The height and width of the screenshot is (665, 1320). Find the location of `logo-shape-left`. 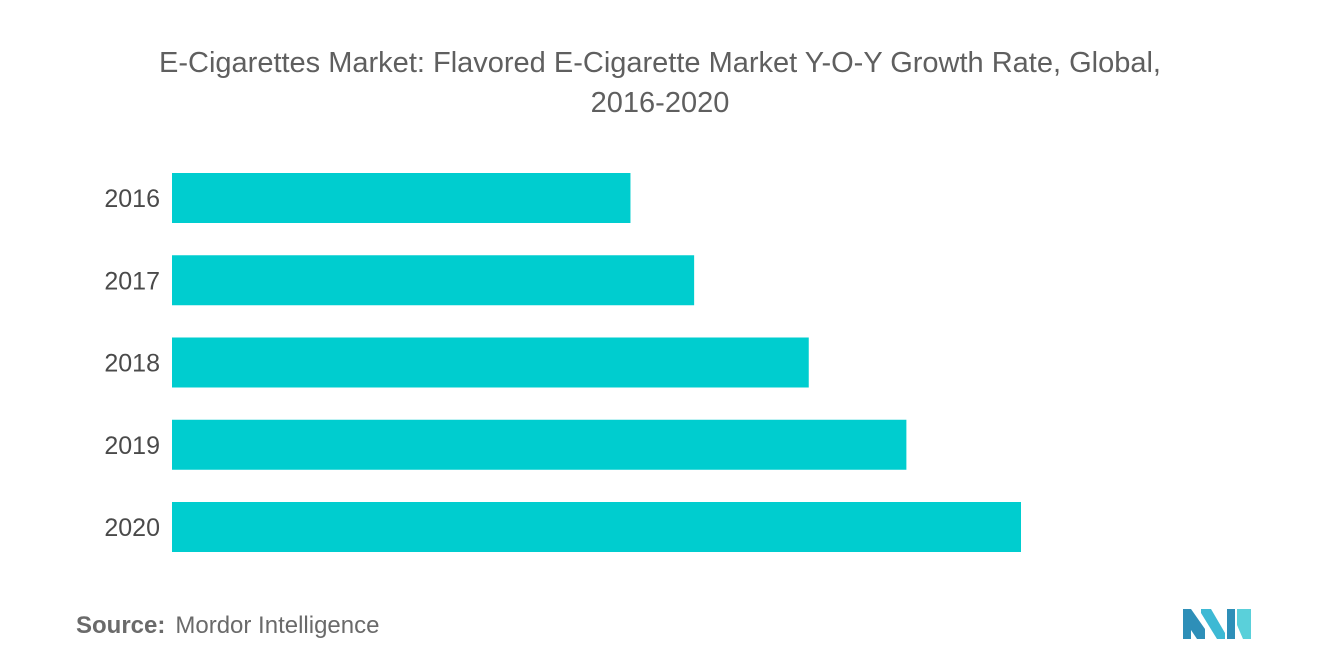

logo-shape-left is located at coordinates (1194, 624).